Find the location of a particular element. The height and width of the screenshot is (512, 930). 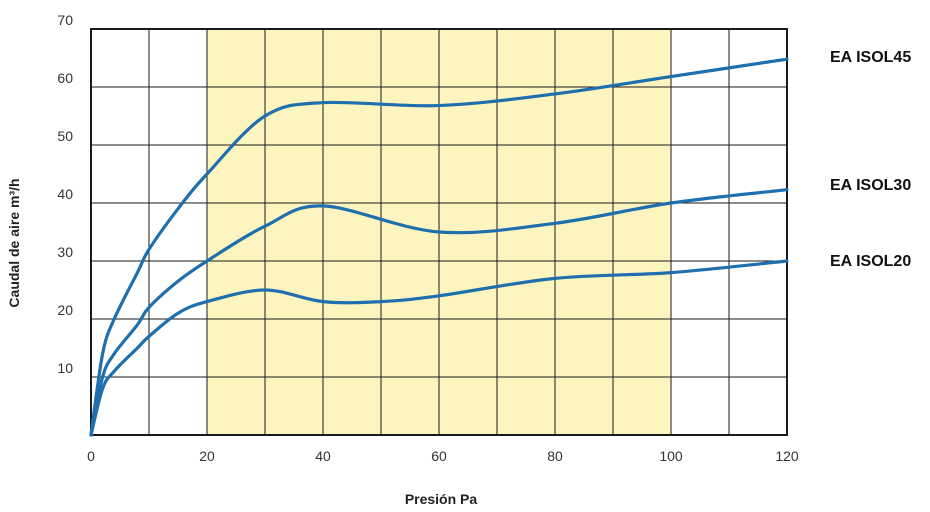

y-axis-title: Caudal de aire m³/h is located at coordinates (14, 242).